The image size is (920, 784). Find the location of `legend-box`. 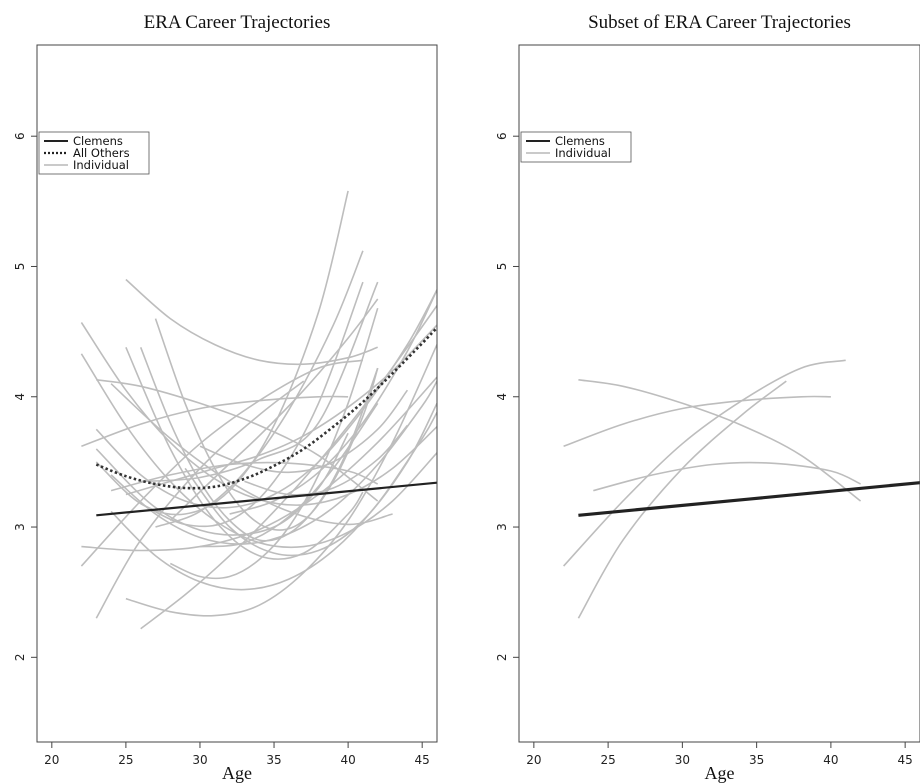

legend-box is located at coordinates (576, 147).